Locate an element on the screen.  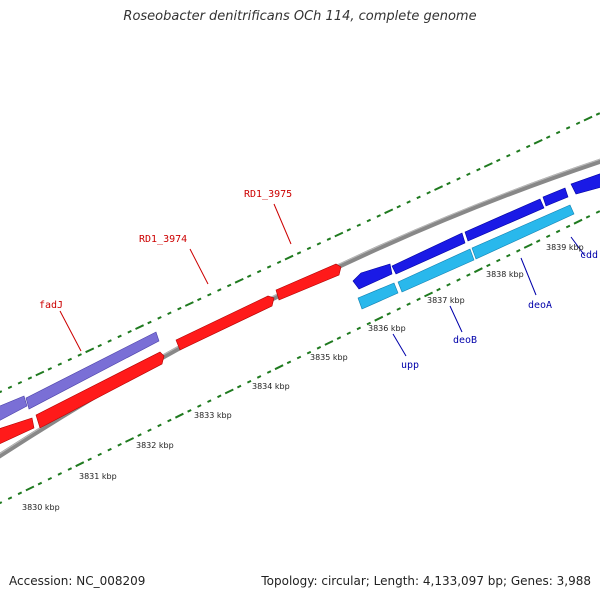
upp-gene is located at coordinates (372, 276).